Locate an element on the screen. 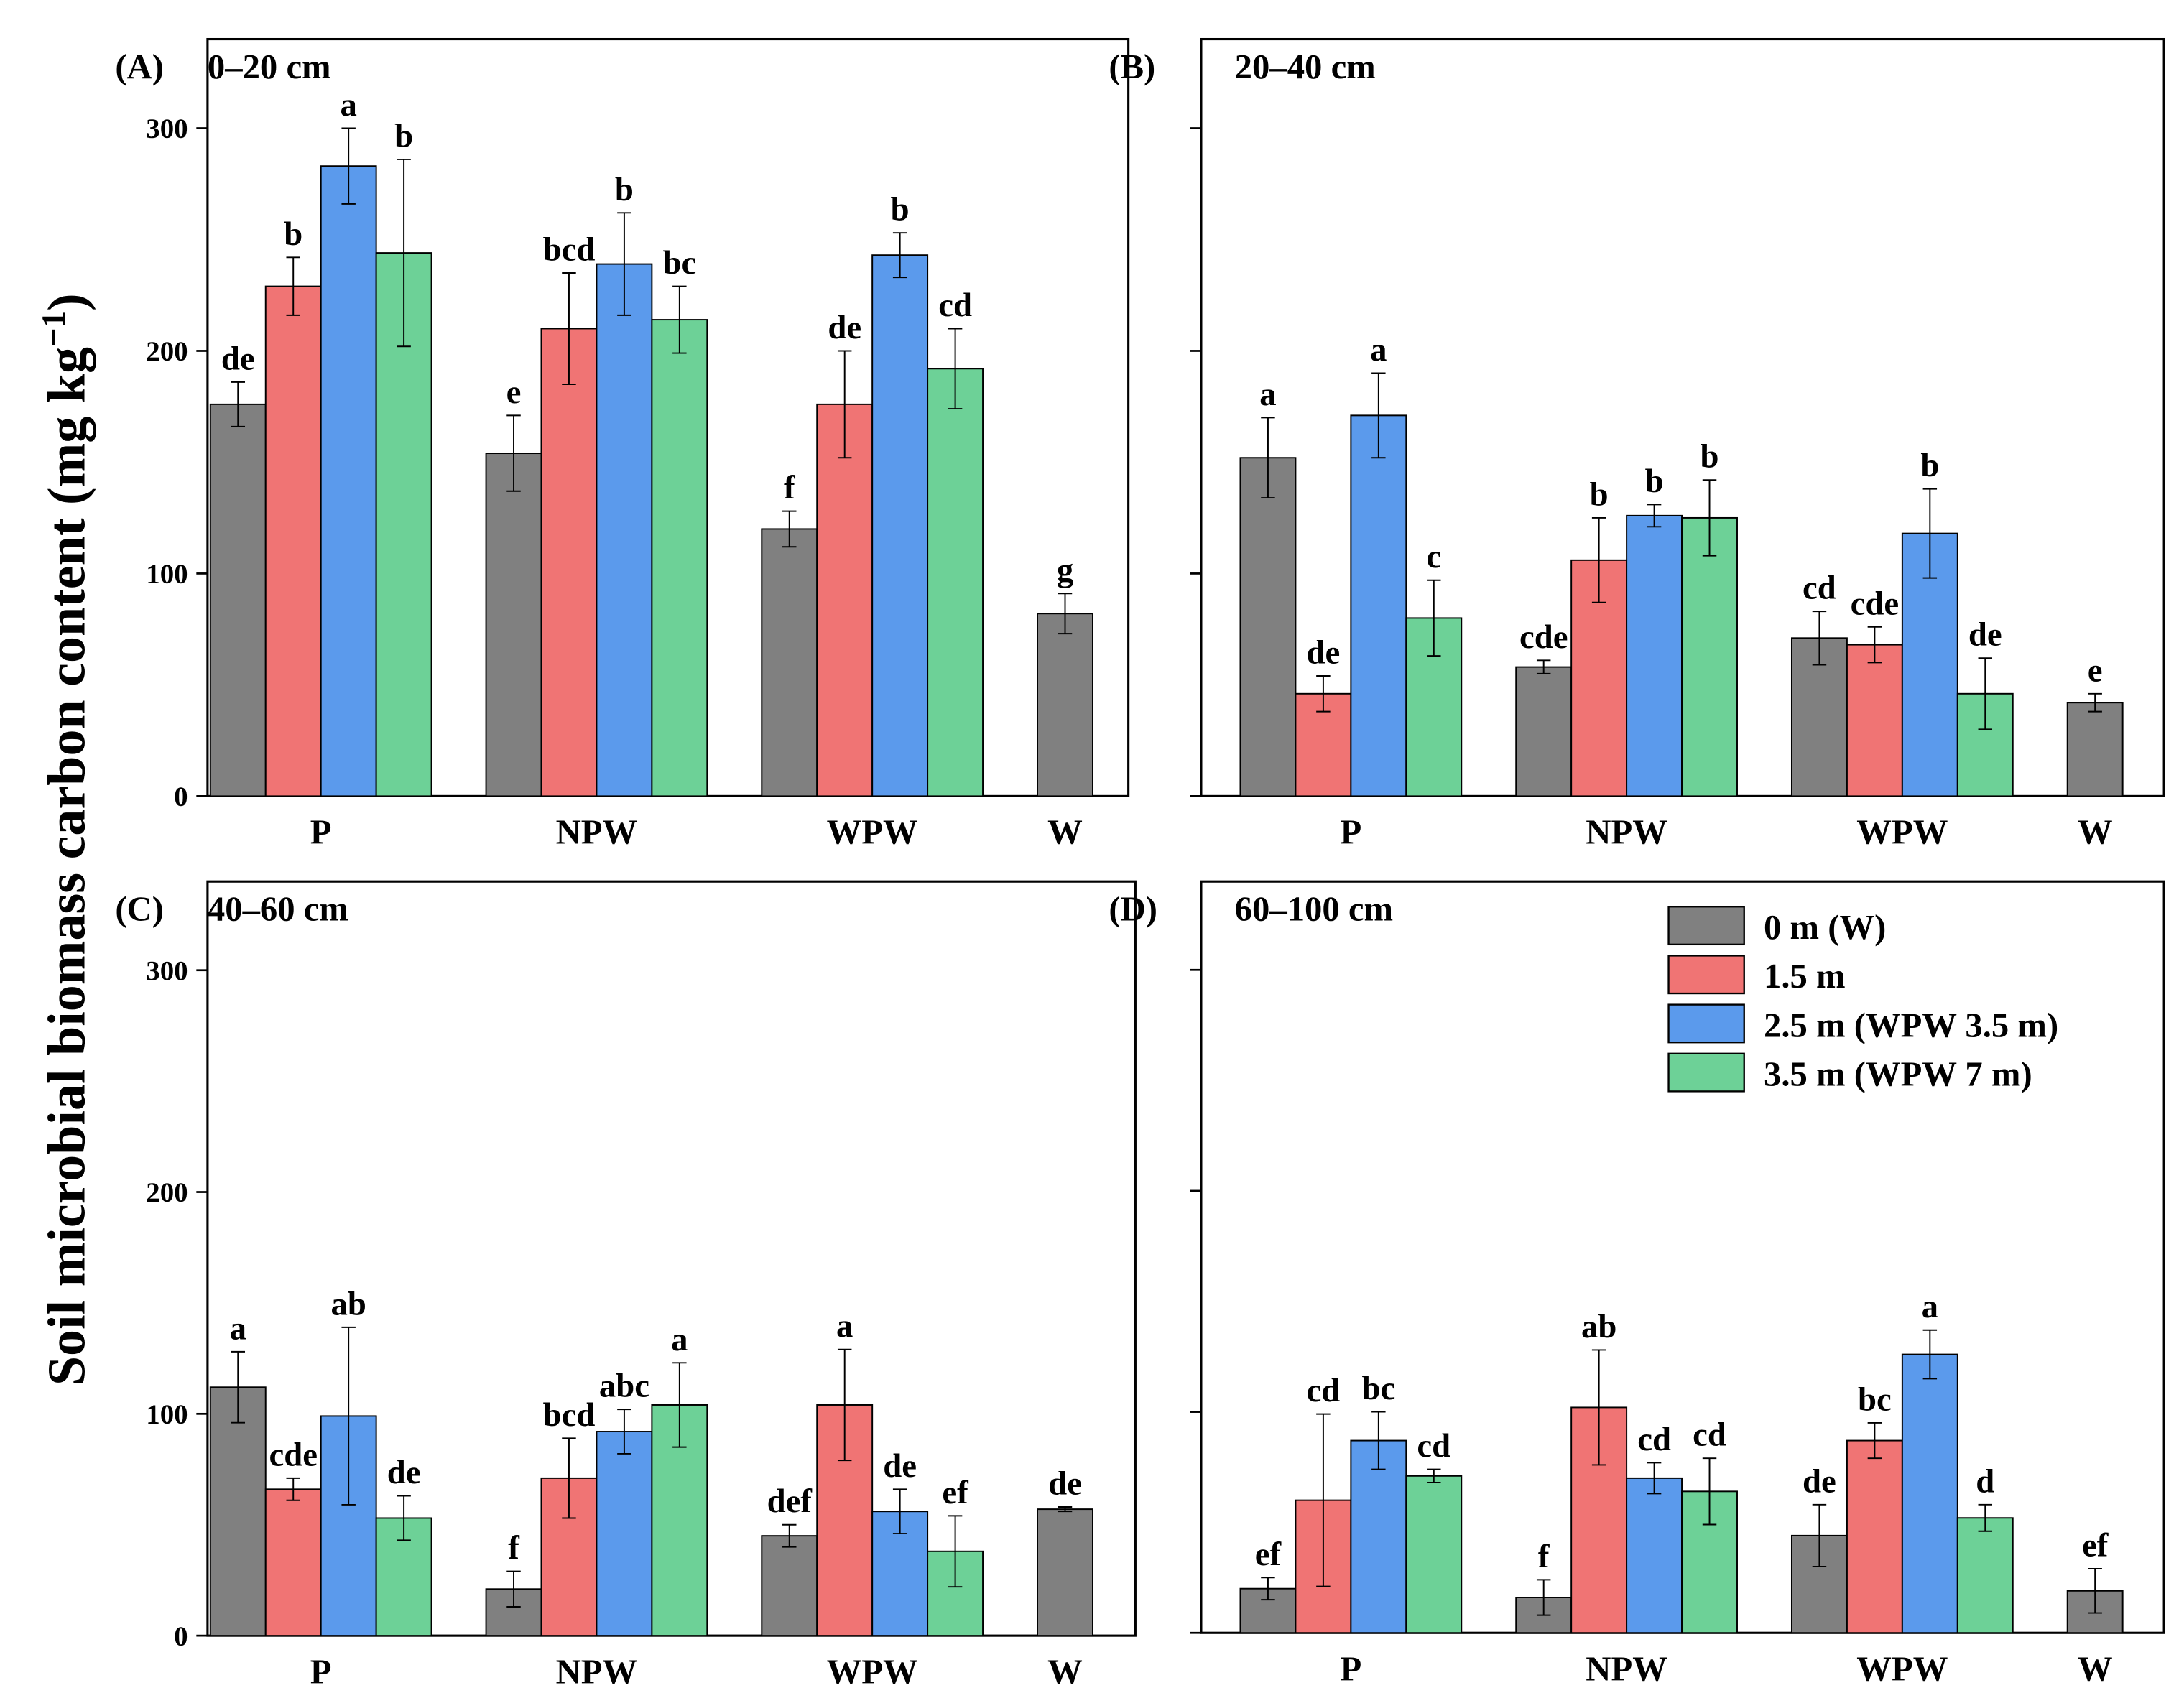 The width and height of the screenshot is (2184, 1693). legend-label: 2.5 m (WPW 3.5 m) is located at coordinates (1911, 1025).